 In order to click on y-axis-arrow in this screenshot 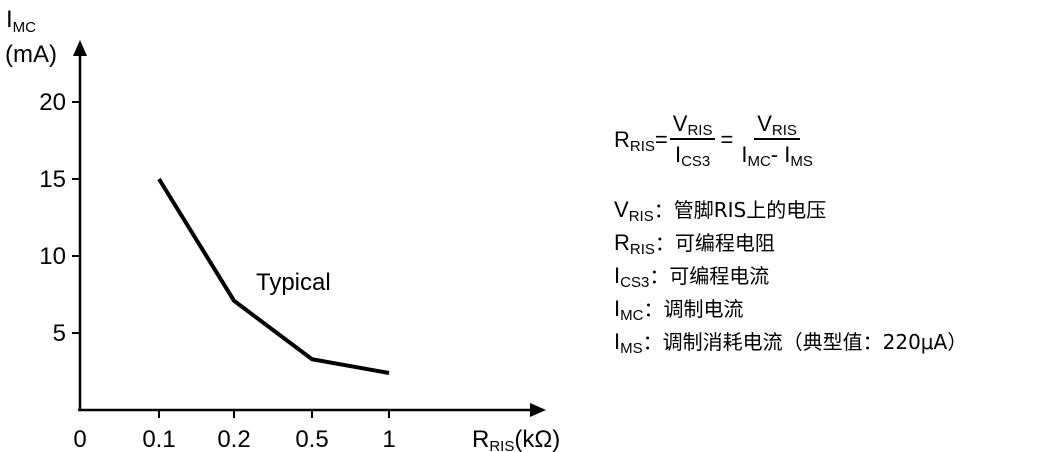, I will do `click(80, 48)`.